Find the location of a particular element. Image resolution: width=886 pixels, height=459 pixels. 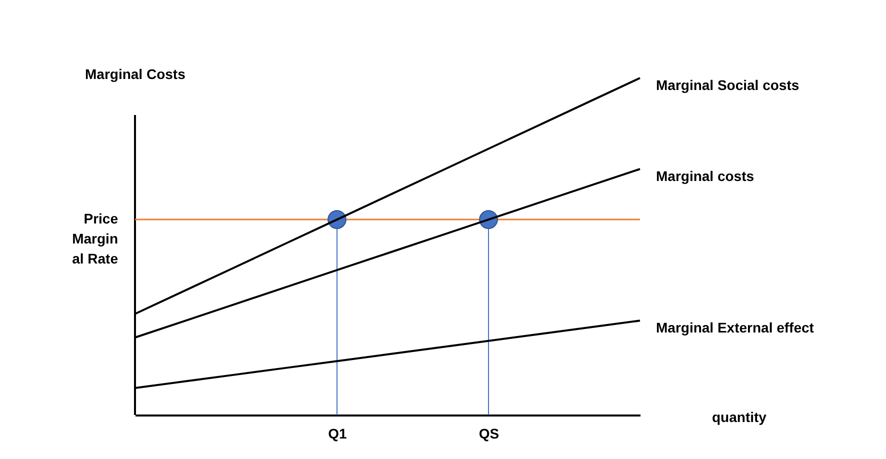

text: quantity is located at coordinates (739, 417).